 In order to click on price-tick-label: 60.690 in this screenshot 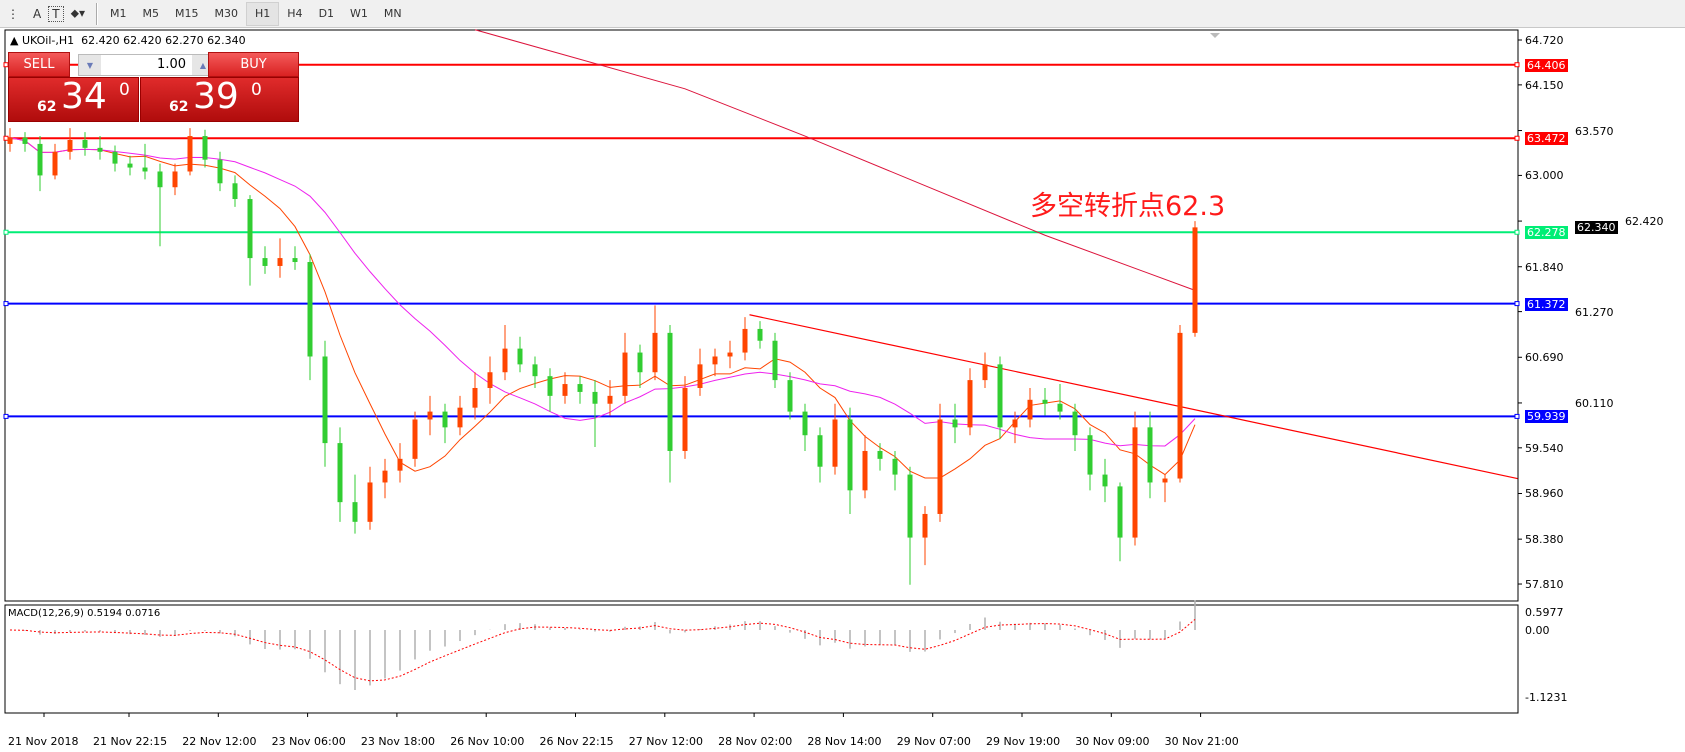, I will do `click(1544, 358)`.